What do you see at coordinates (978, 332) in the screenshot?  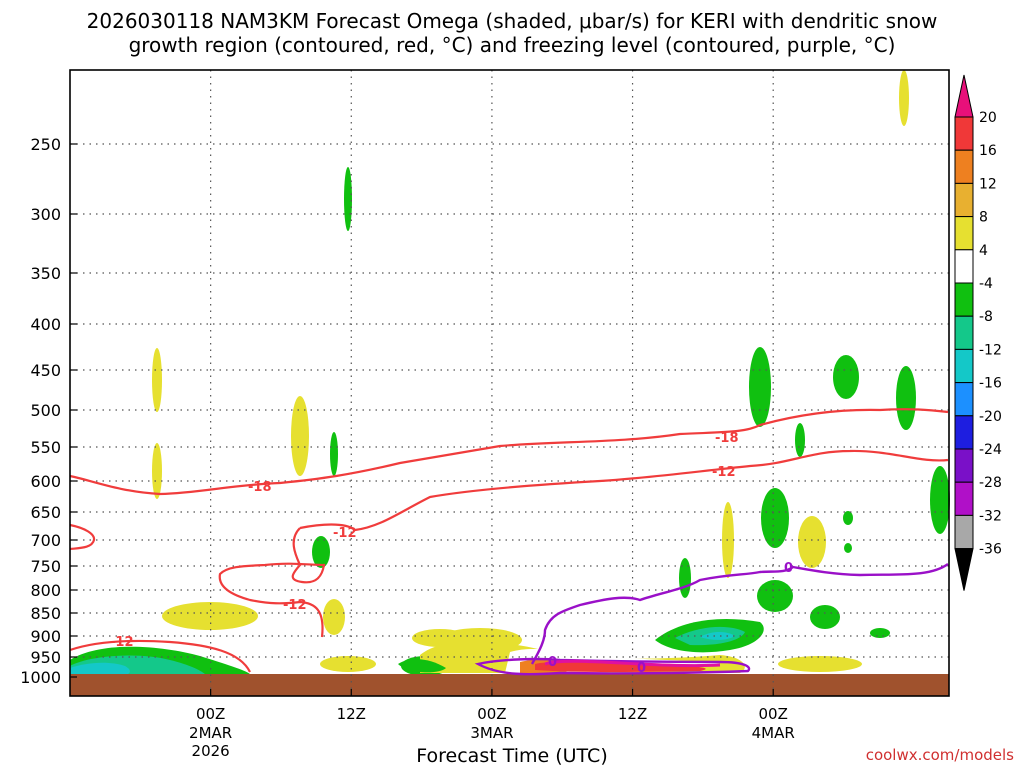 I see `omega-colorbar: 20 16 12 8 4 -4 -8 -12 -16 -20 -24 -28 -32 -36` at bounding box center [978, 332].